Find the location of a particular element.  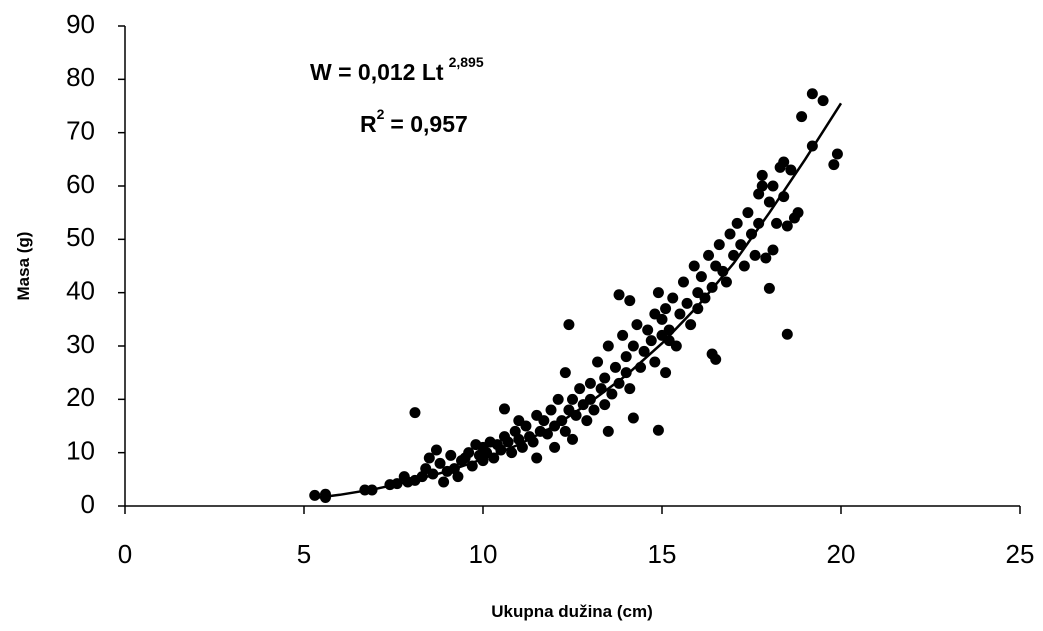

x-tick-label: 20 is located at coordinates (841, 554).